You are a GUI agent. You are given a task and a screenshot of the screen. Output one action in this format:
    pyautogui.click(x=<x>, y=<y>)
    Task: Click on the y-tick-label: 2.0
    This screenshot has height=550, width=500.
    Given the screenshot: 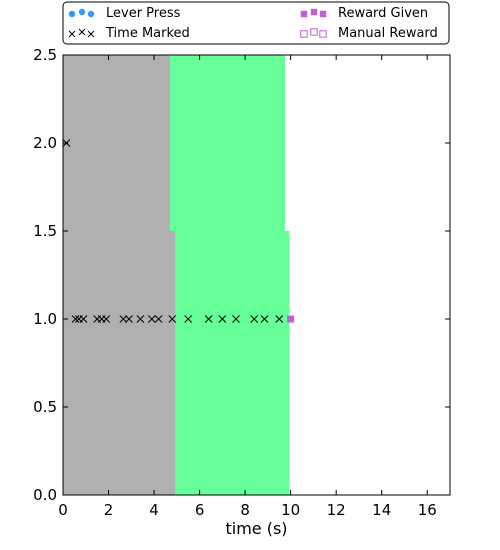 What is the action you would take?
    pyautogui.click(x=45, y=143)
    